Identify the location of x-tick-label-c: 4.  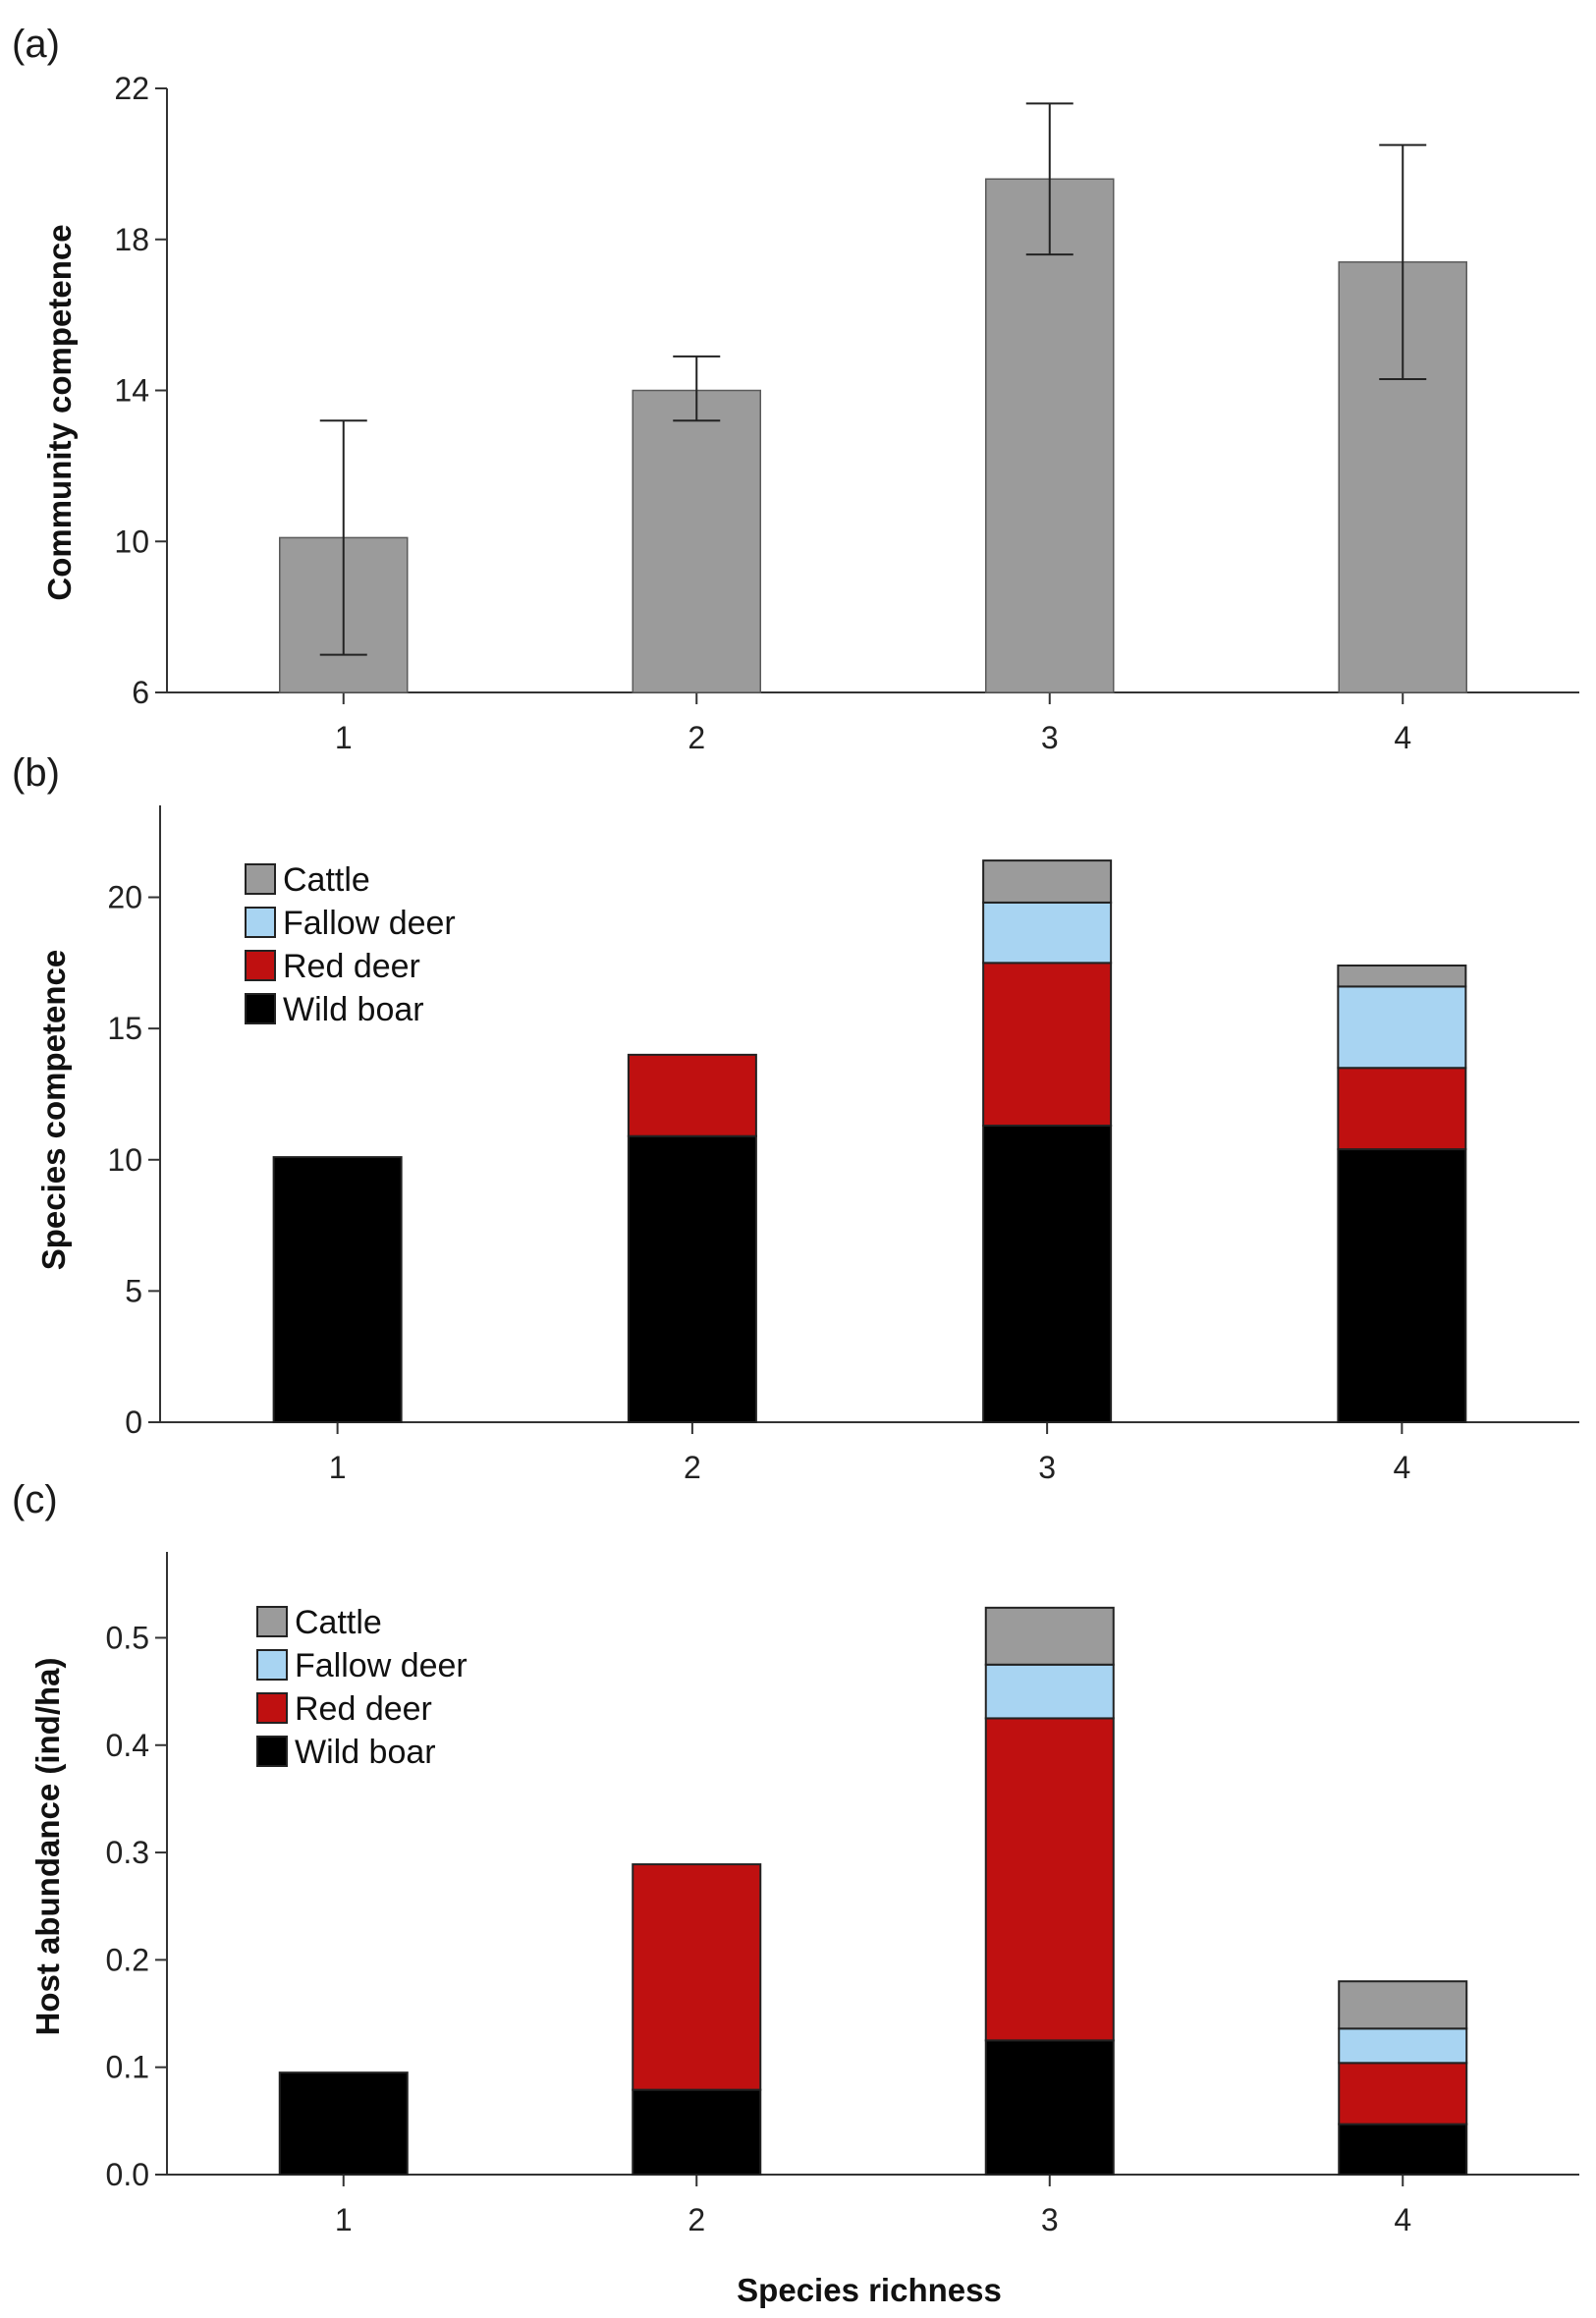
(1402, 2219).